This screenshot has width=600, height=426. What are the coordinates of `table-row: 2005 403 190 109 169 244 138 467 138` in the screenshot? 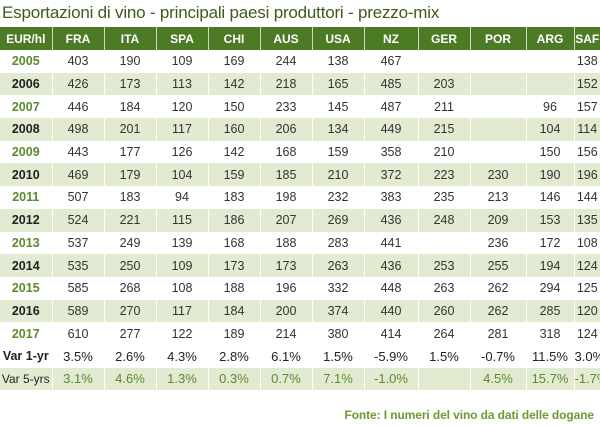 It's located at (300, 61).